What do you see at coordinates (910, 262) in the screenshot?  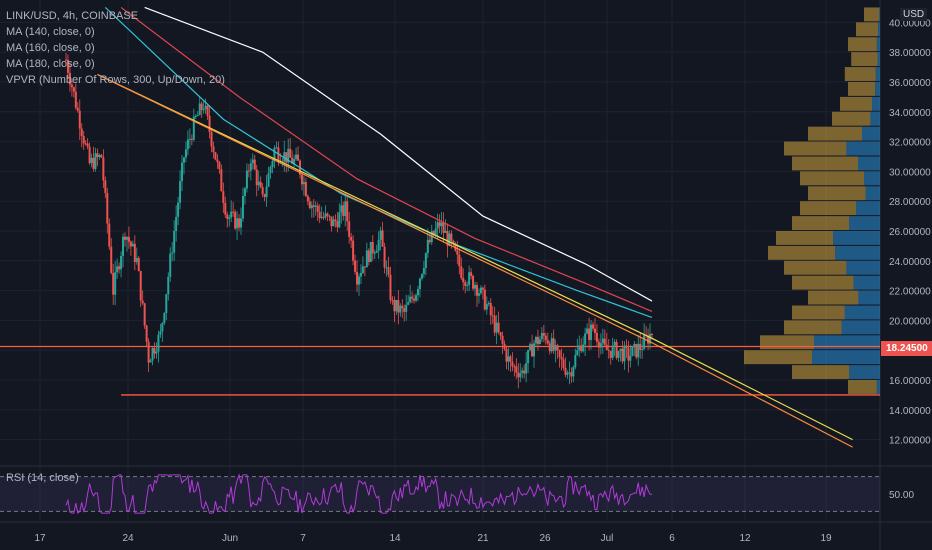 I see `price-tick-label: 24.00000` at bounding box center [910, 262].